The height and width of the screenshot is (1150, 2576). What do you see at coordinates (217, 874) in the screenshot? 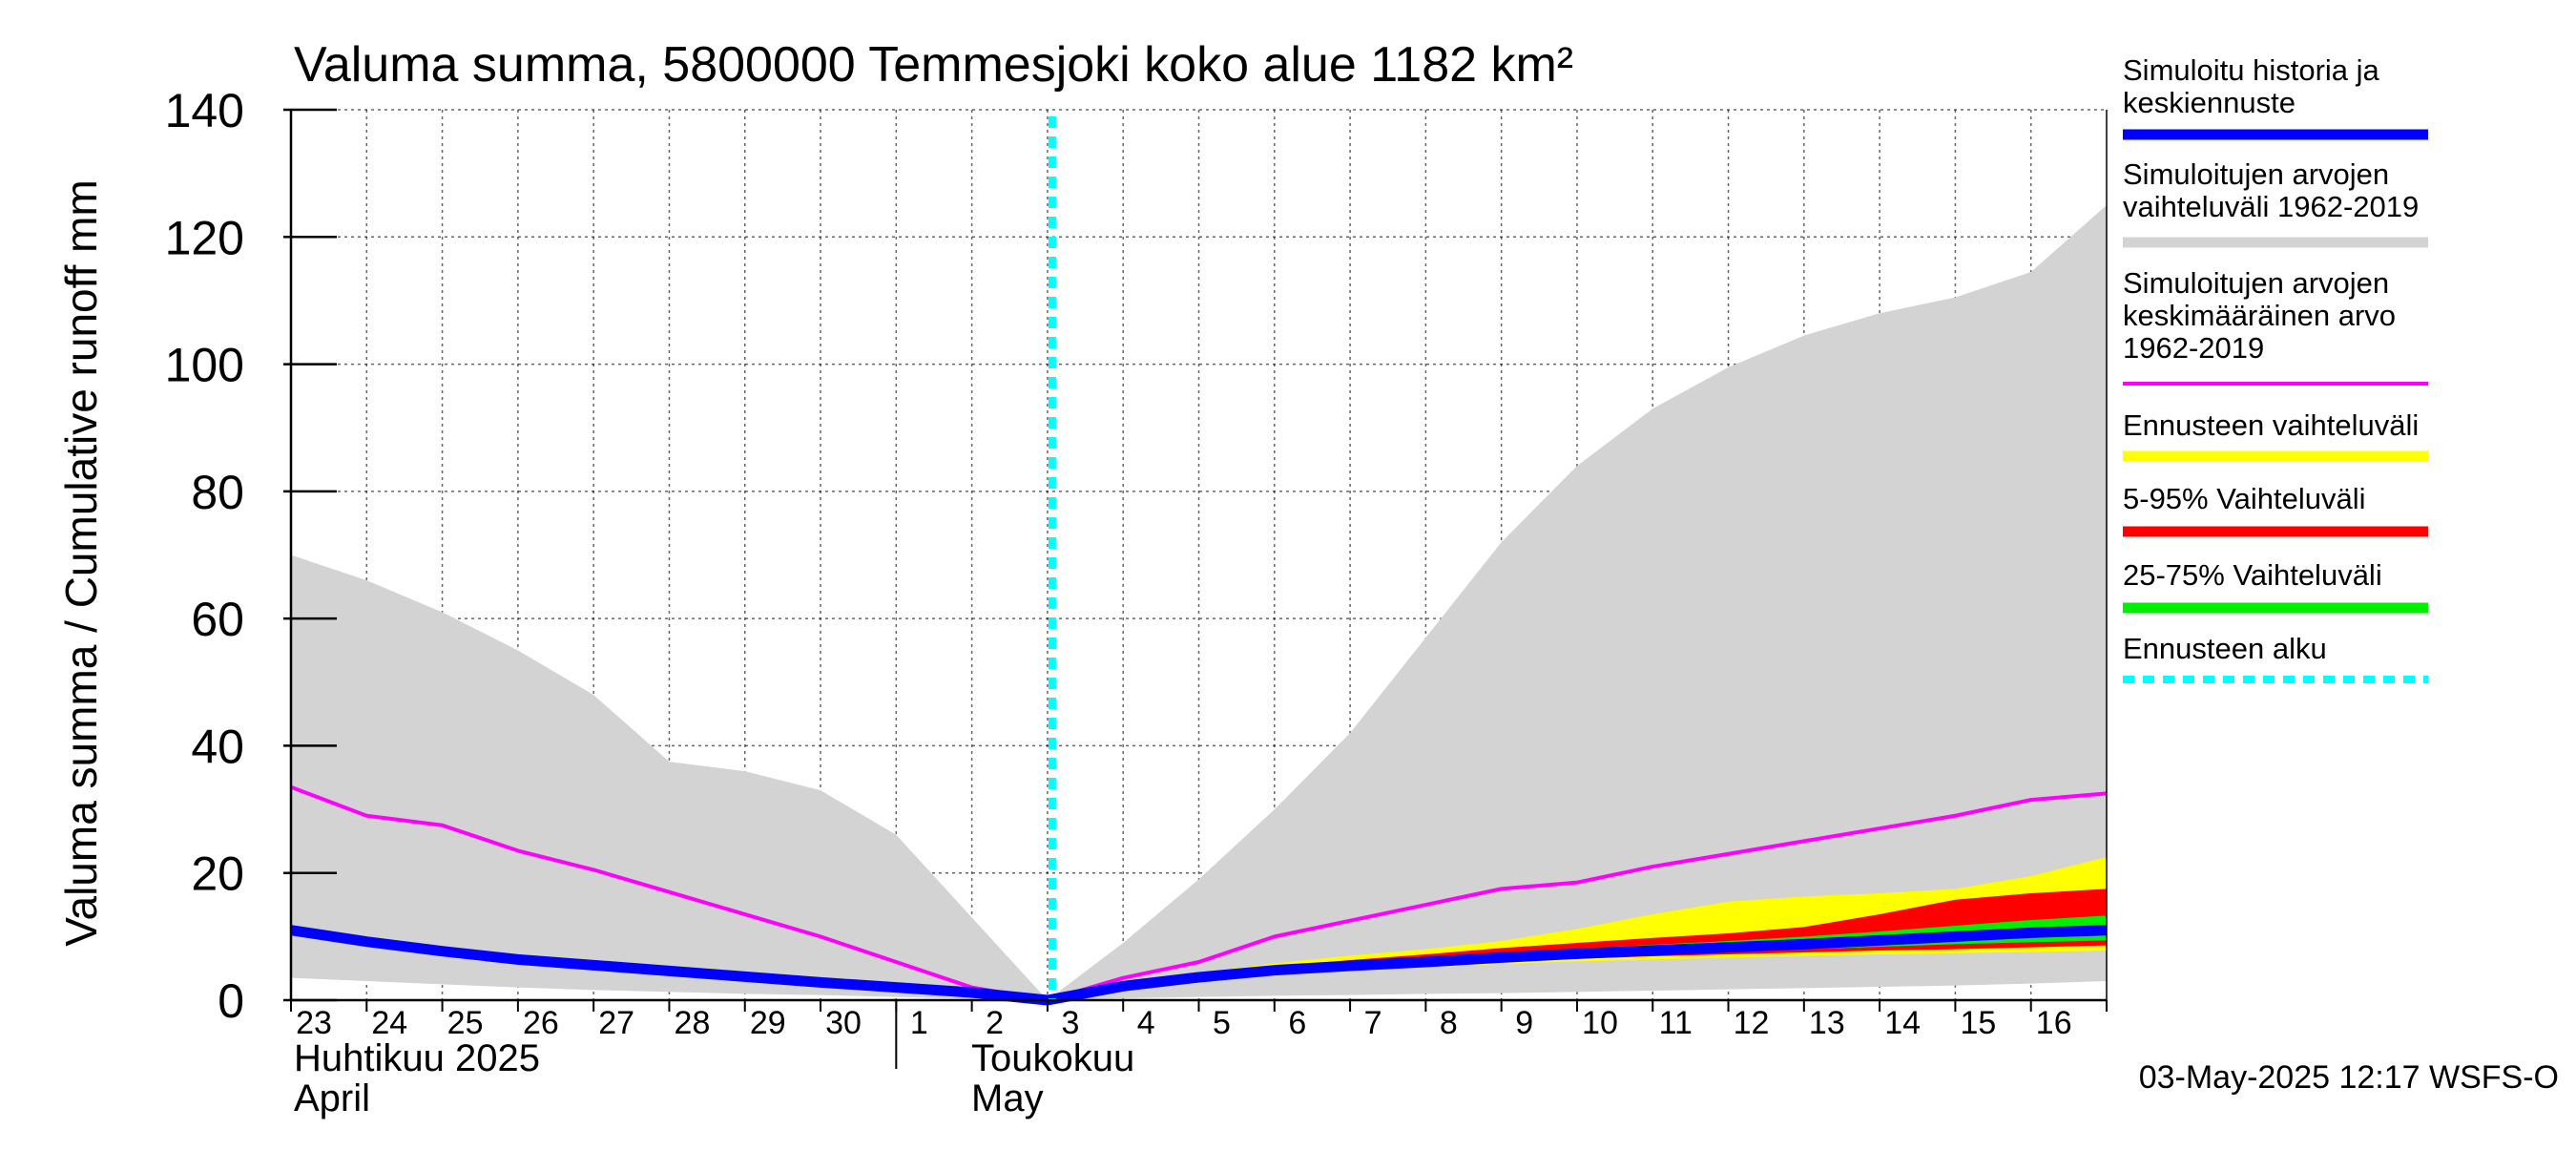
I see `y-tick-label: 20` at bounding box center [217, 874].